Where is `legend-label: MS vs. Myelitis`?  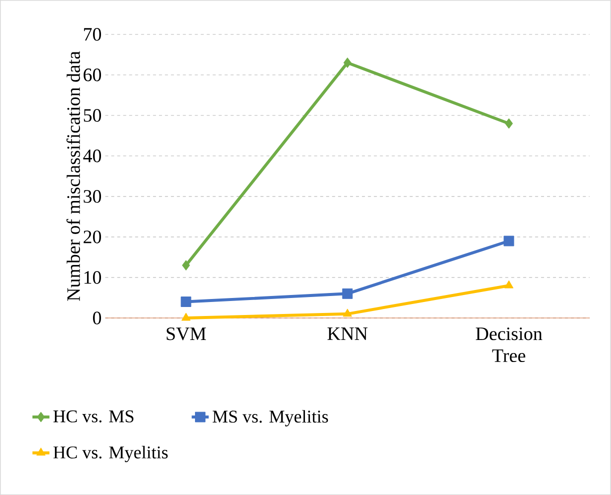 legend-label: MS vs. Myelitis is located at coordinates (270, 418).